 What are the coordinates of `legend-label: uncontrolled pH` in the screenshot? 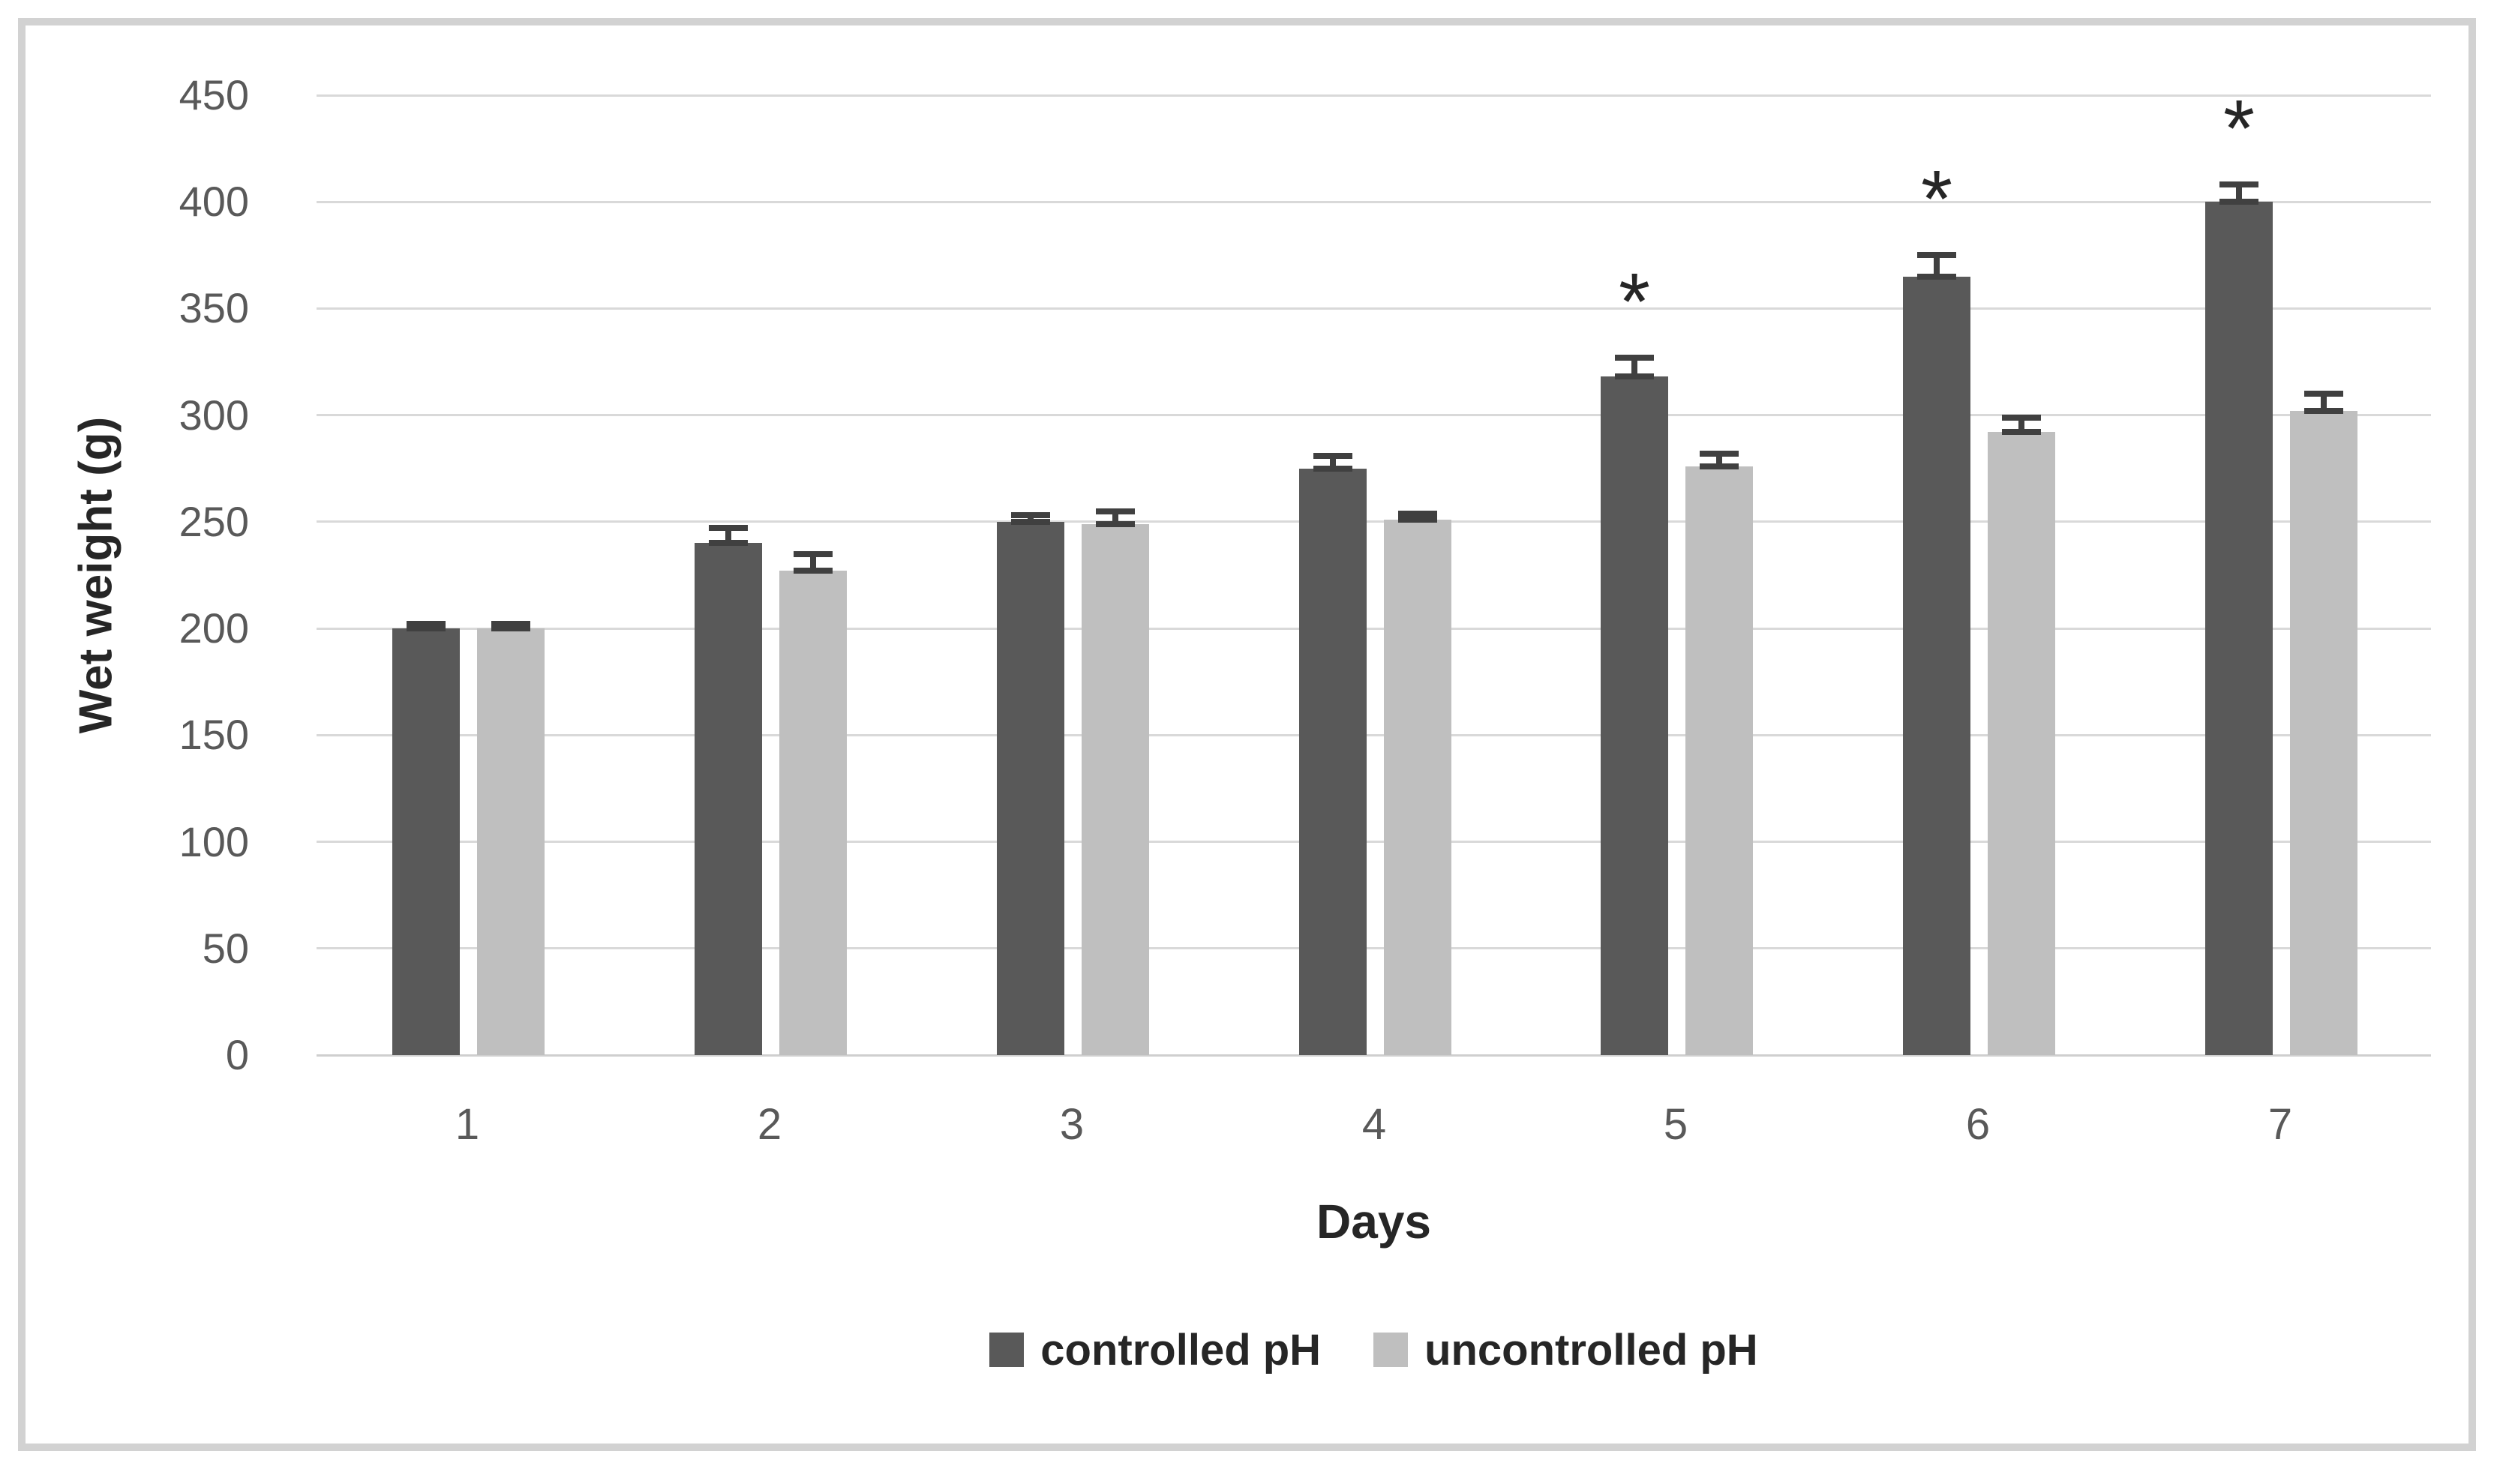 It's located at (1591, 1350).